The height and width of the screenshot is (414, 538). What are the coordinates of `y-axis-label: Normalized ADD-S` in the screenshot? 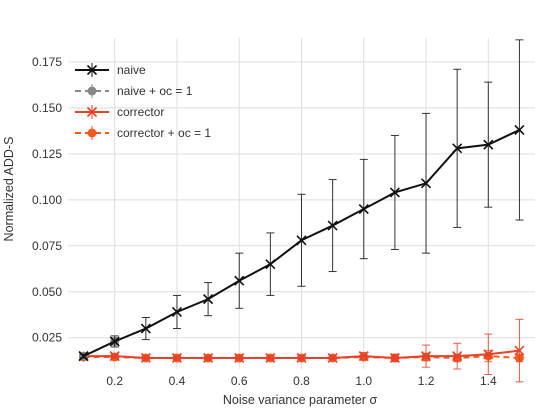 It's located at (9, 189).